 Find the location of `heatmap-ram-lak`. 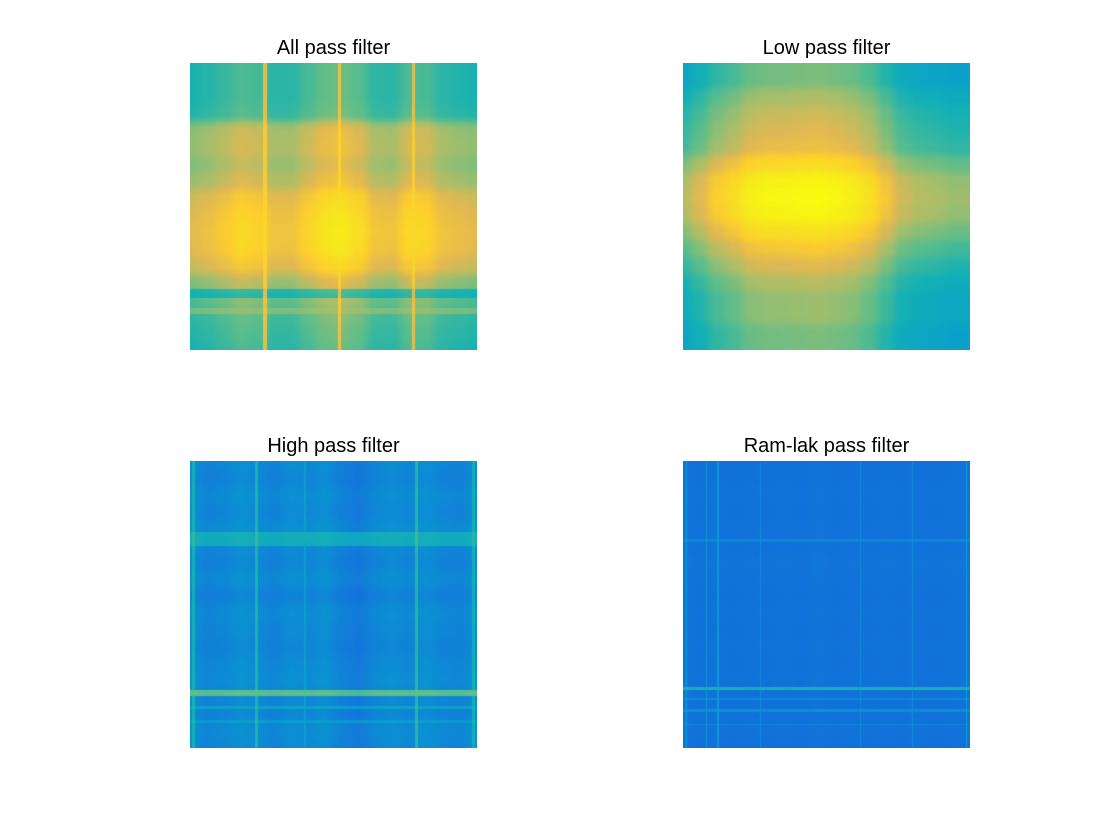

heatmap-ram-lak is located at coordinates (826, 604).